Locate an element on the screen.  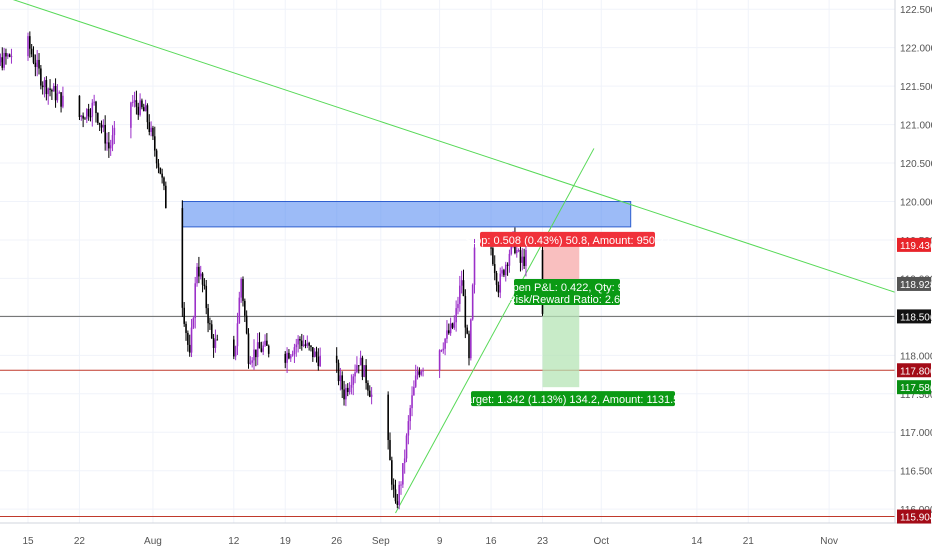
x-tick-label: 21 is located at coordinates (749, 541).